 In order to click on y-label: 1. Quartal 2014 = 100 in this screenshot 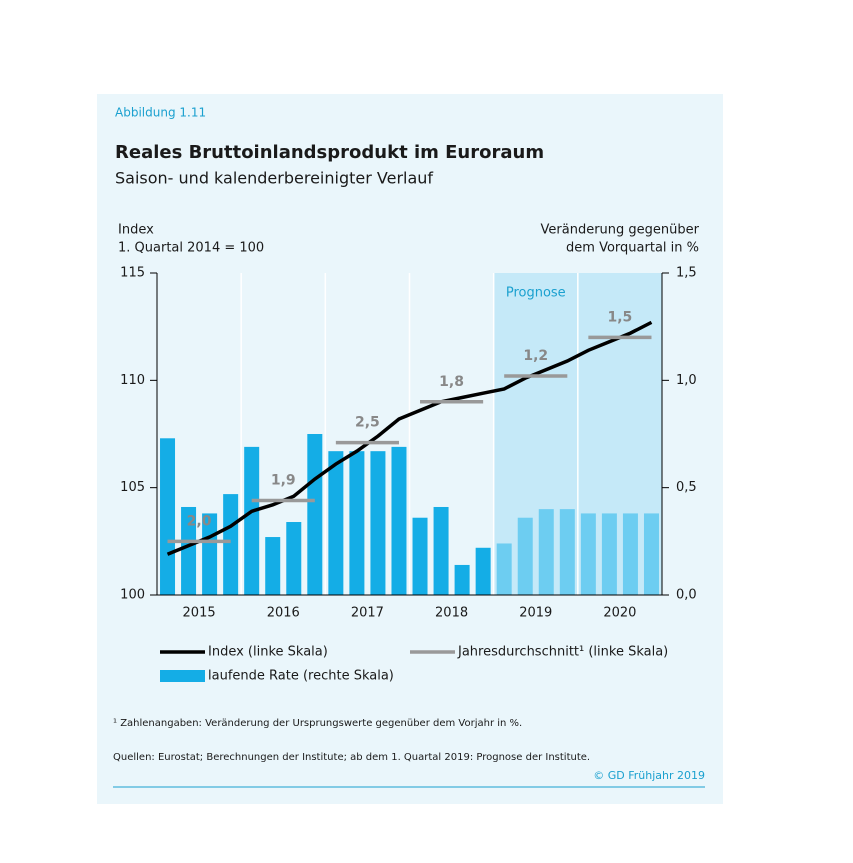, I will do `click(191, 248)`.